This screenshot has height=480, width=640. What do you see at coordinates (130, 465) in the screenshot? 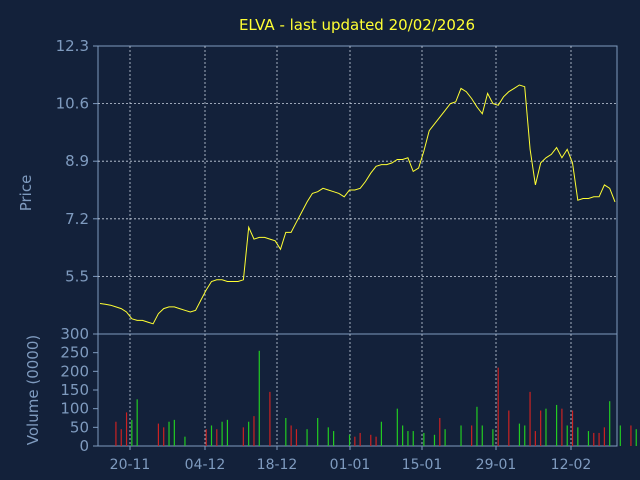
I see `x-tick-label: 20-11` at bounding box center [130, 465].